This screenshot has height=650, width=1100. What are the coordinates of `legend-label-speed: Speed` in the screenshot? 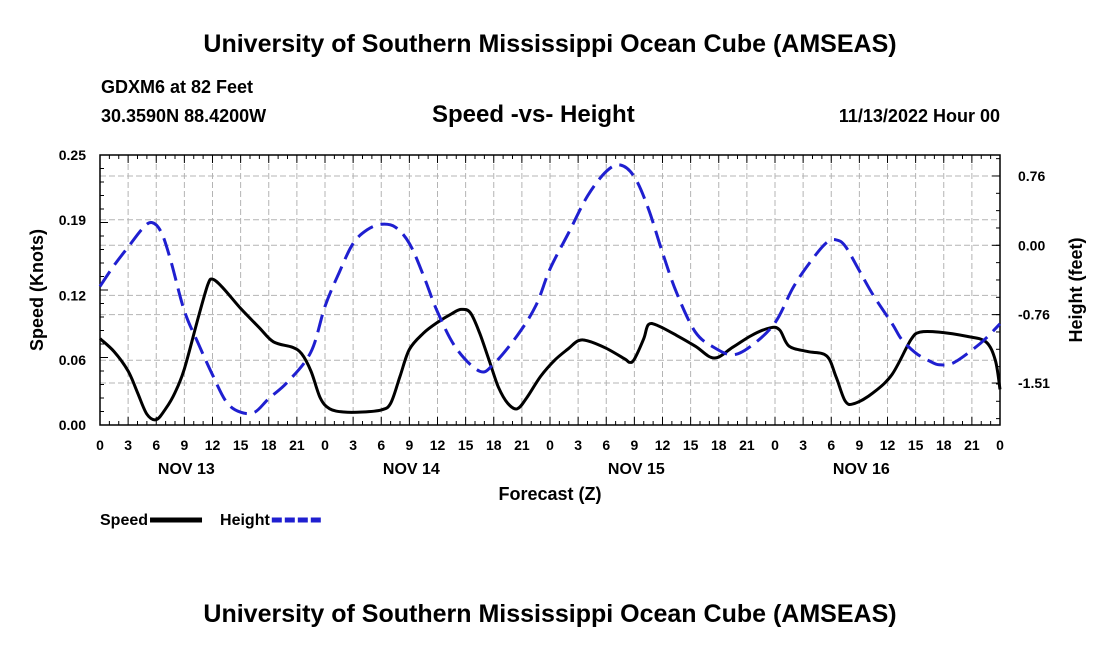 It's located at (124, 520).